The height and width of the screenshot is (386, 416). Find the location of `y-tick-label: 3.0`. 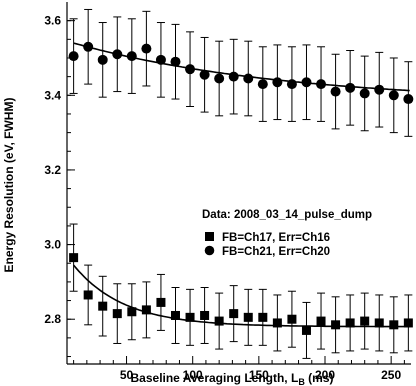

y-tick-label: 3.0 is located at coordinates (52, 245).